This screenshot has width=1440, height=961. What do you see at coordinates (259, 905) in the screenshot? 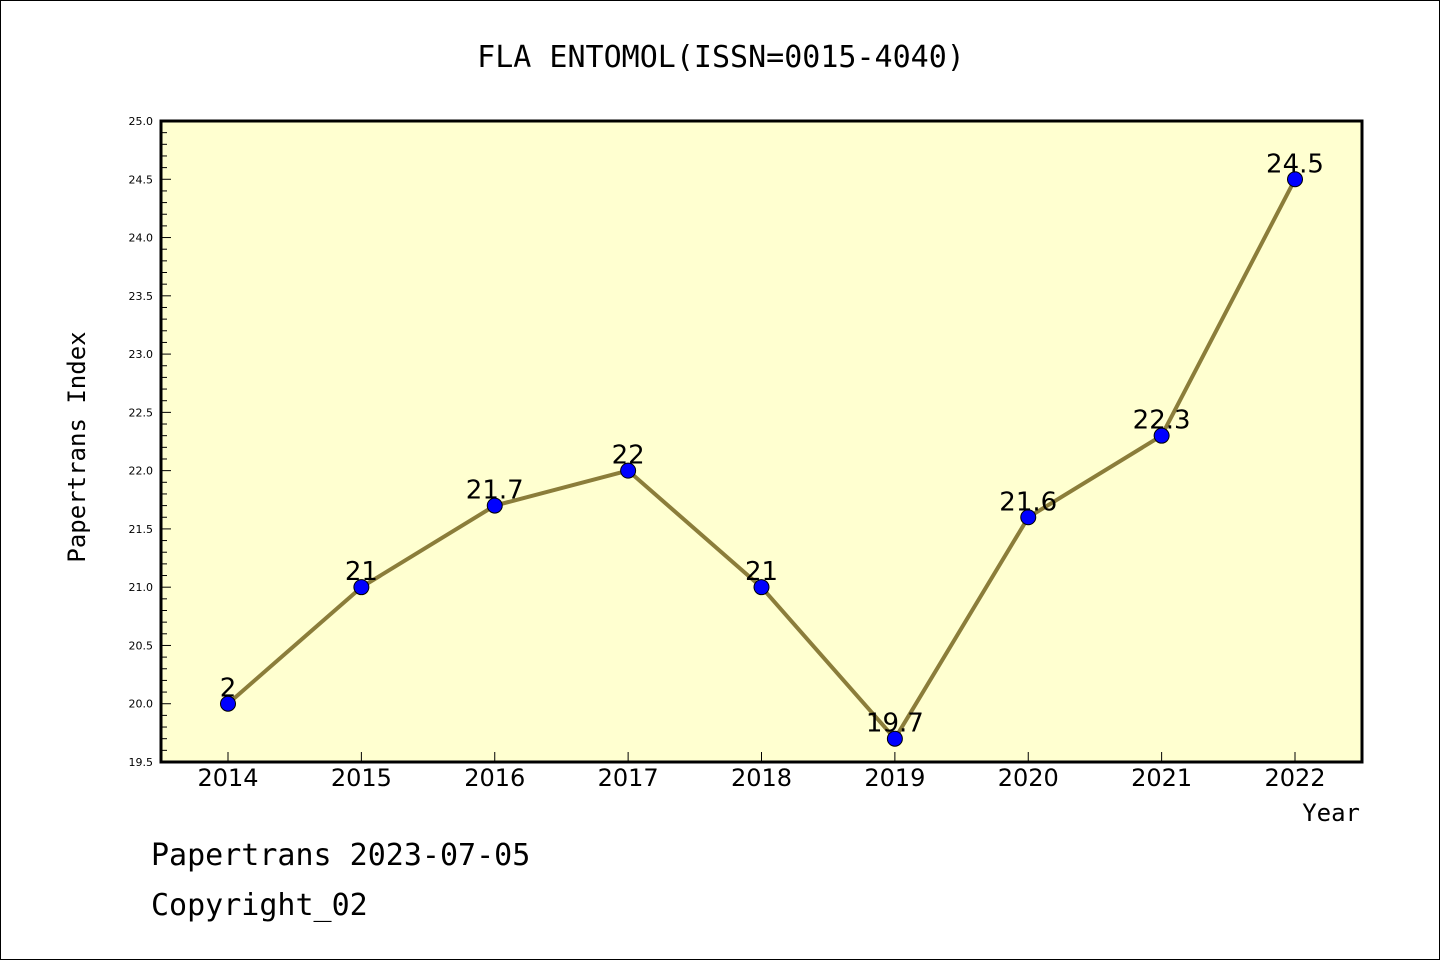
I see `footer-copyright: Copyright_02` at bounding box center [259, 905].